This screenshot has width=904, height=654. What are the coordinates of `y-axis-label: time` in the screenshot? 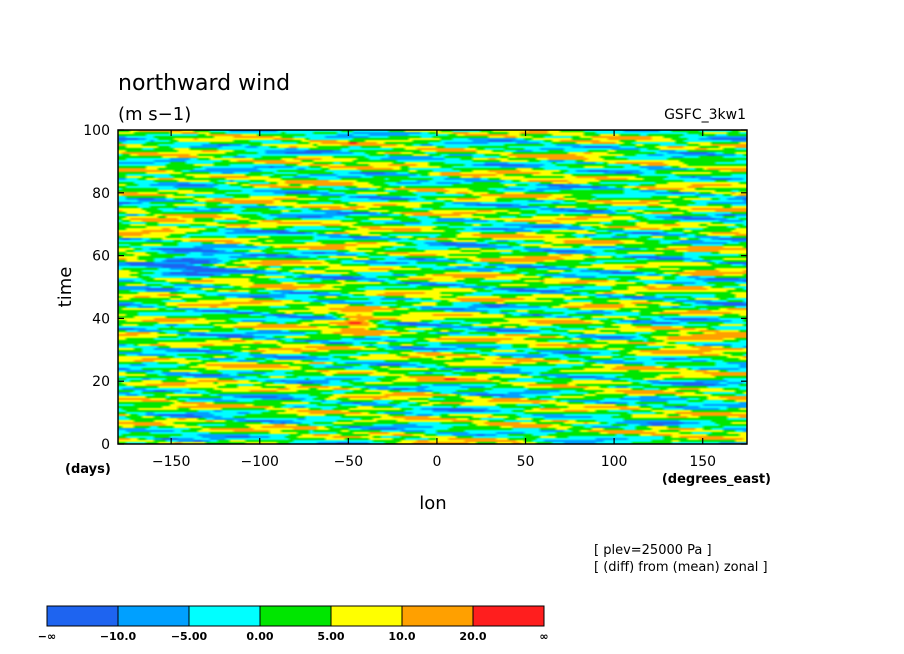 It's located at (65, 287).